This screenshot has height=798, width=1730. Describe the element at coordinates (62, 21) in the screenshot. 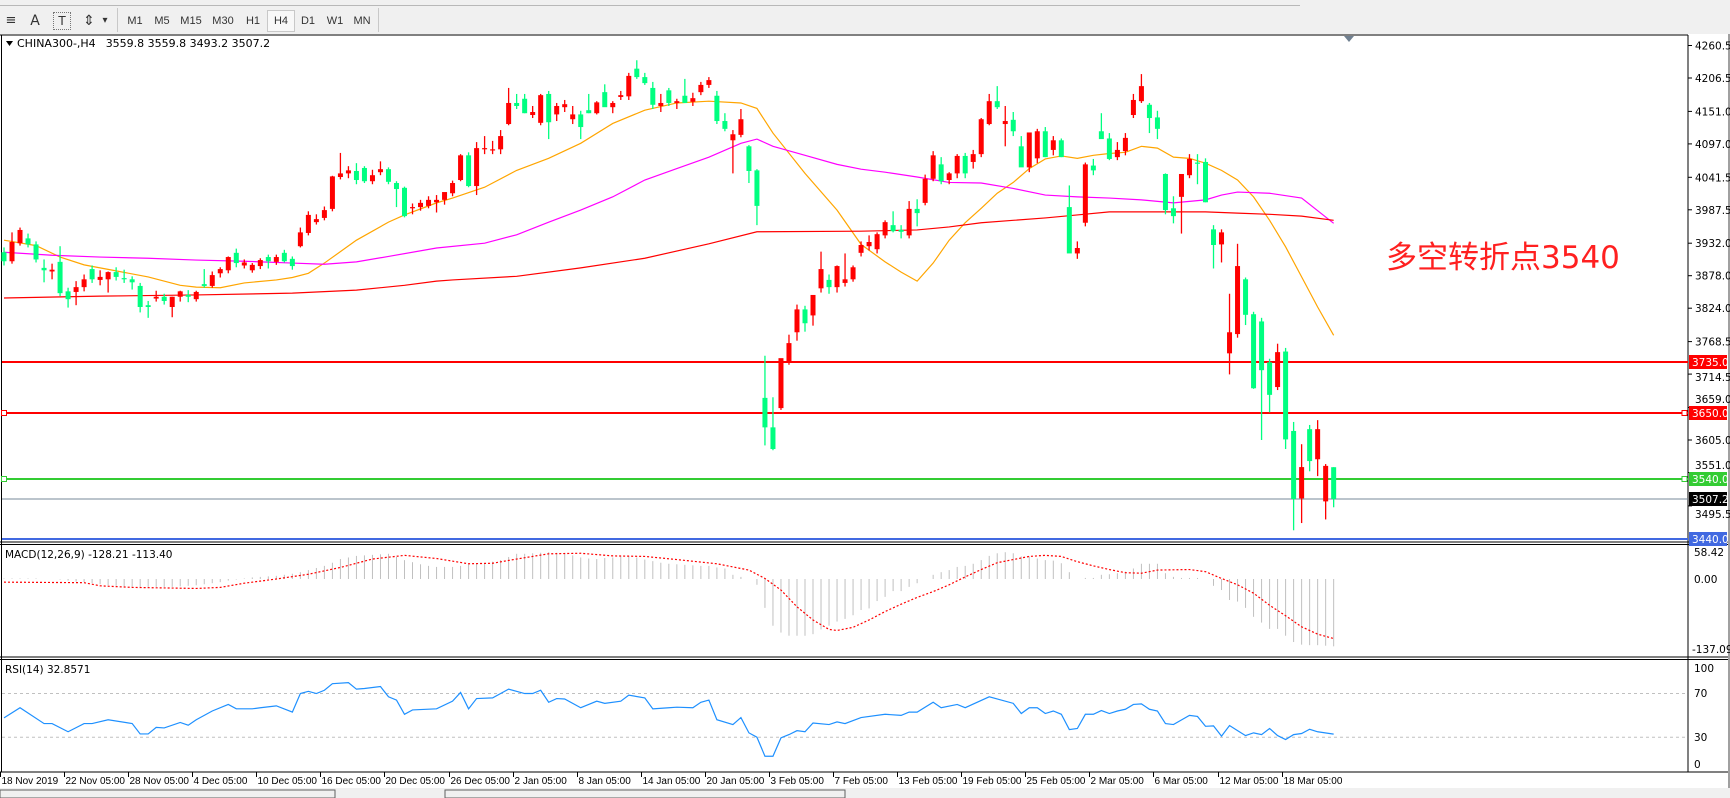

I see `text-label-icon: T` at that location.